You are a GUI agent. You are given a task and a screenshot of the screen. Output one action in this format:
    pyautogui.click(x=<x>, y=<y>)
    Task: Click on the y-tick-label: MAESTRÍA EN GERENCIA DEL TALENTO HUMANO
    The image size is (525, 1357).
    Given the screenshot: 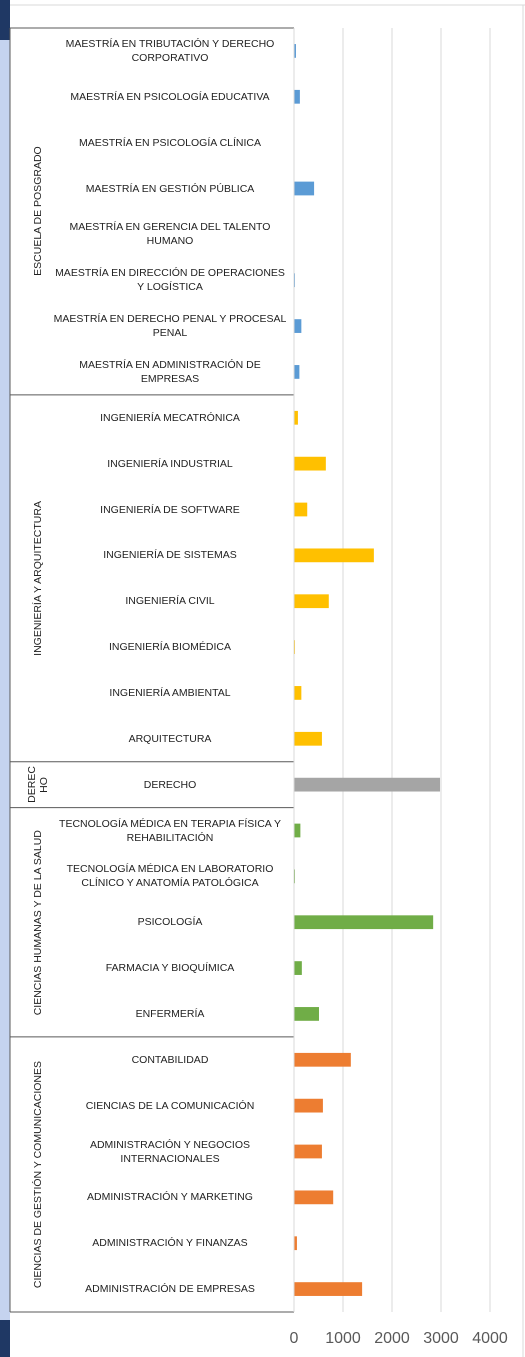 What is the action you would take?
    pyautogui.click(x=170, y=234)
    